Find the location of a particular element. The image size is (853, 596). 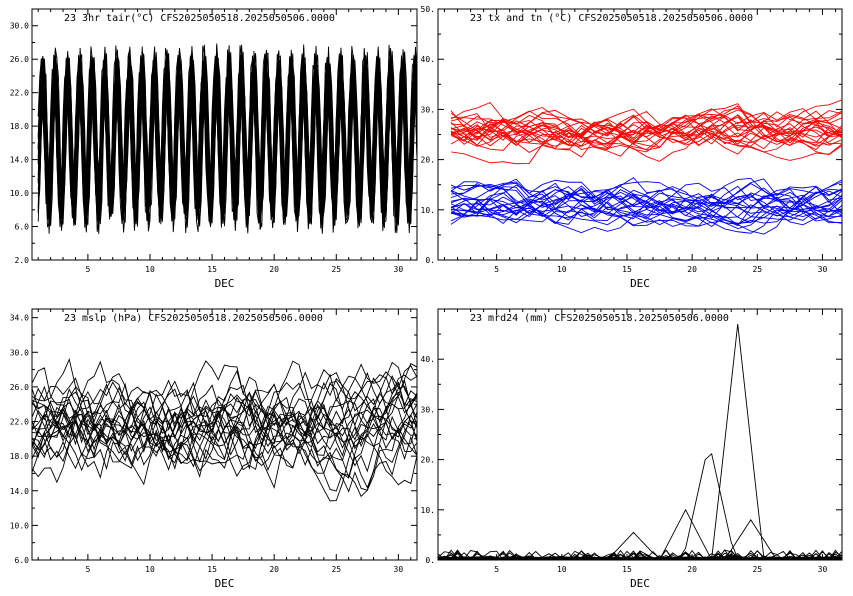

y-tick-label: 40. is located at coordinates (428, 359).